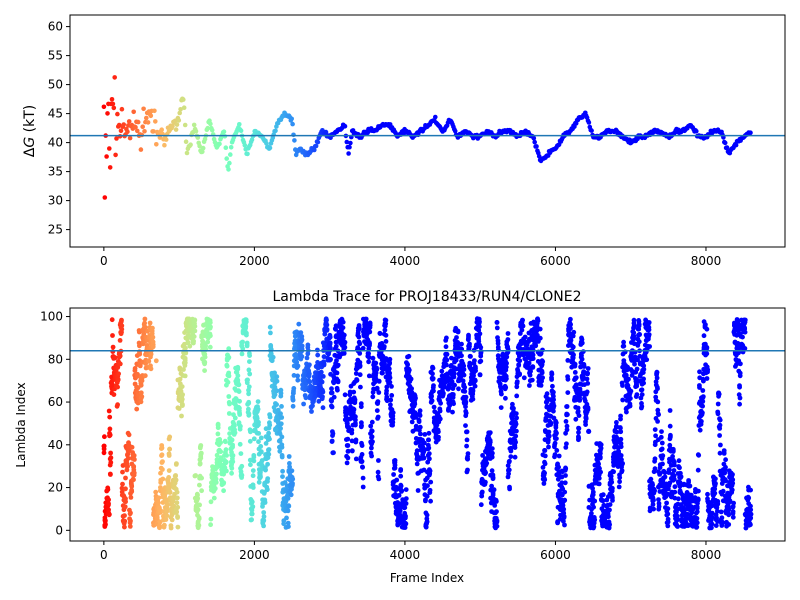  Describe the element at coordinates (410, 257) in the screenshot. I see `delta-g-x-axis: 0 2000 4000 6000 8000` at that location.